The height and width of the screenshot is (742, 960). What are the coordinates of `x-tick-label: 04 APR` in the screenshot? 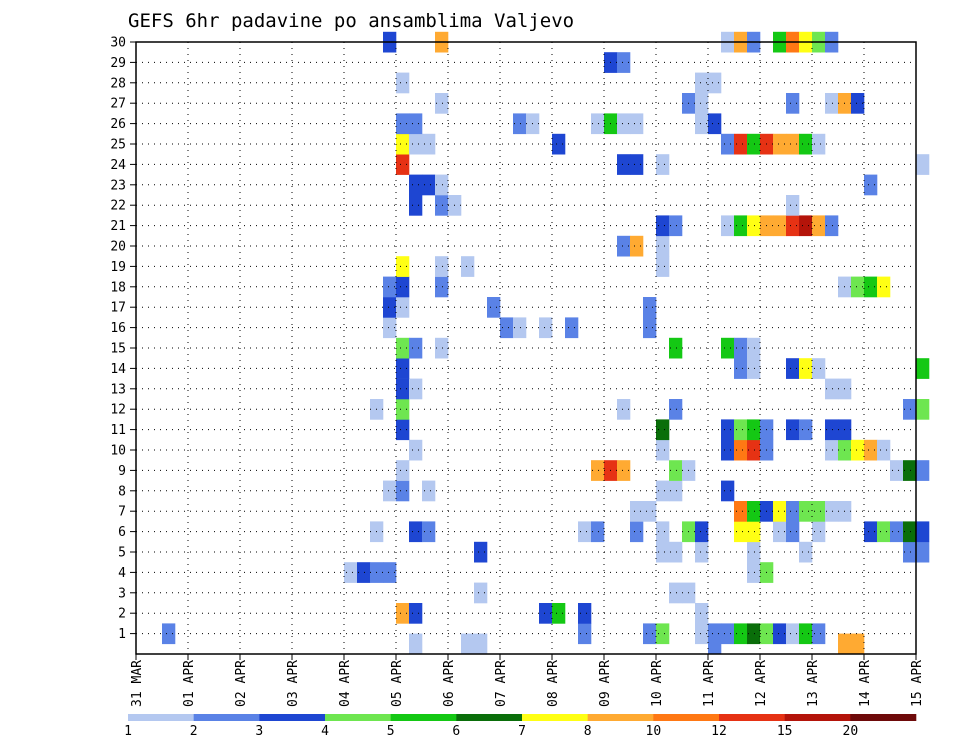 It's located at (345, 683).